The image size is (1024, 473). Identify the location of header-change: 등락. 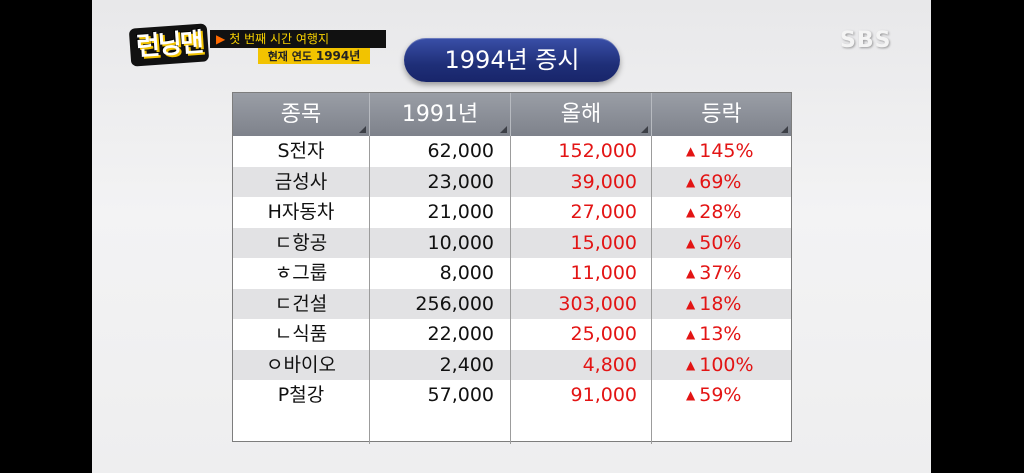
(721, 114).